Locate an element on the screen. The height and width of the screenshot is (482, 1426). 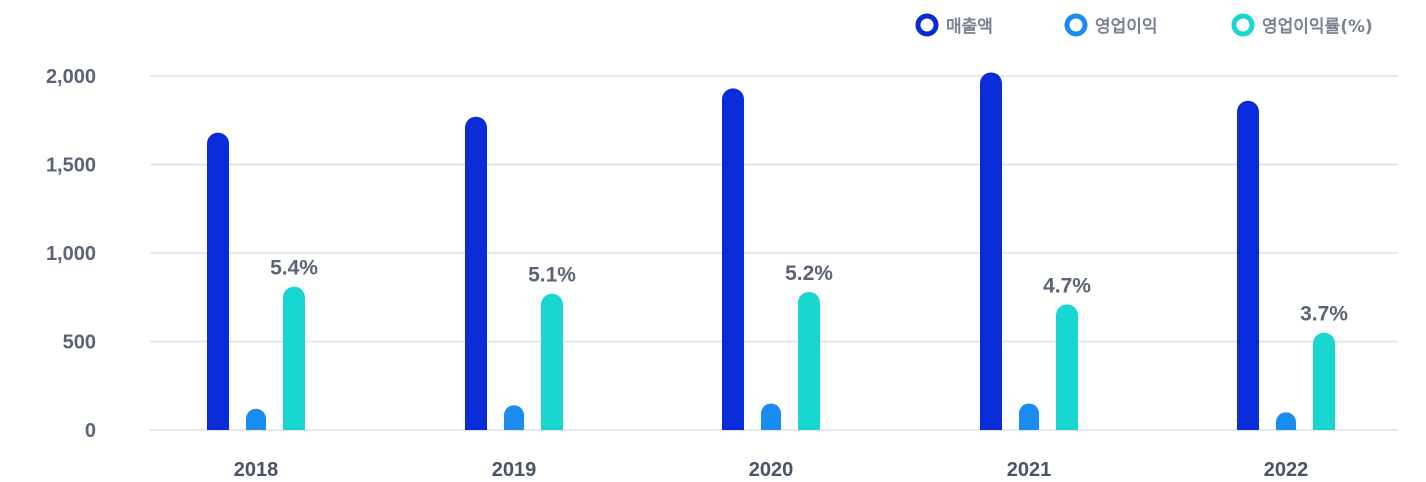
y-tick-label: 1,500 is located at coordinates (71, 166).